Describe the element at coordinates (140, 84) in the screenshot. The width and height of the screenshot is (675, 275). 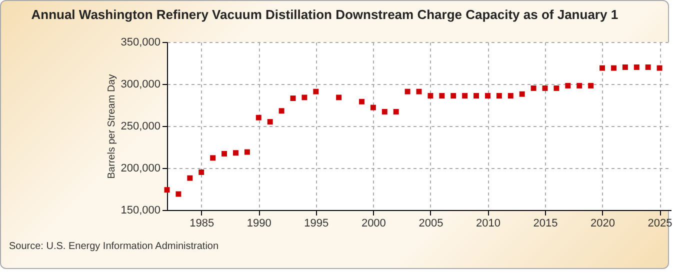
I see `y-tick-label: 300,000` at that location.